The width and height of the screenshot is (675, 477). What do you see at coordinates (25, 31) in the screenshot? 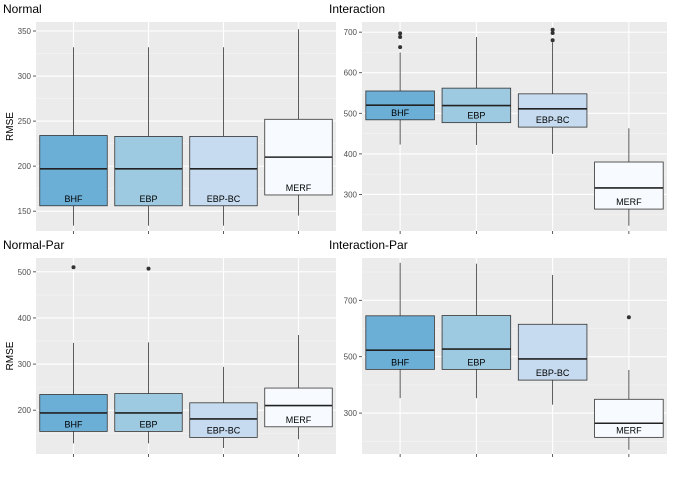
I see `y-tick-label: 350` at bounding box center [25, 31].